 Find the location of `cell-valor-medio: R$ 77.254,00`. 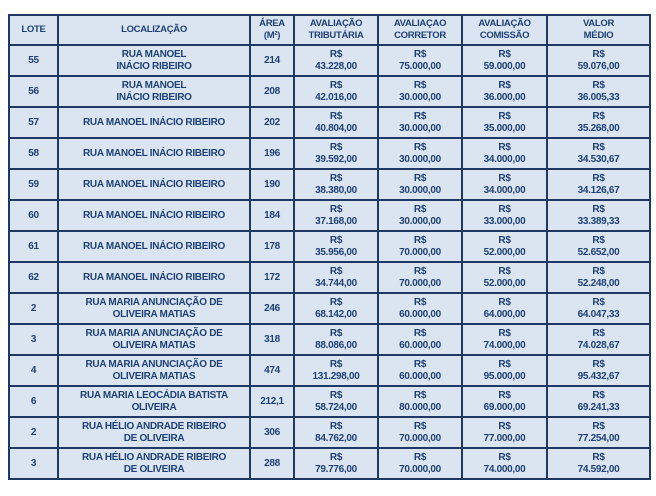

cell-valor-medio: R$ 77.254,00 is located at coordinates (598, 432).